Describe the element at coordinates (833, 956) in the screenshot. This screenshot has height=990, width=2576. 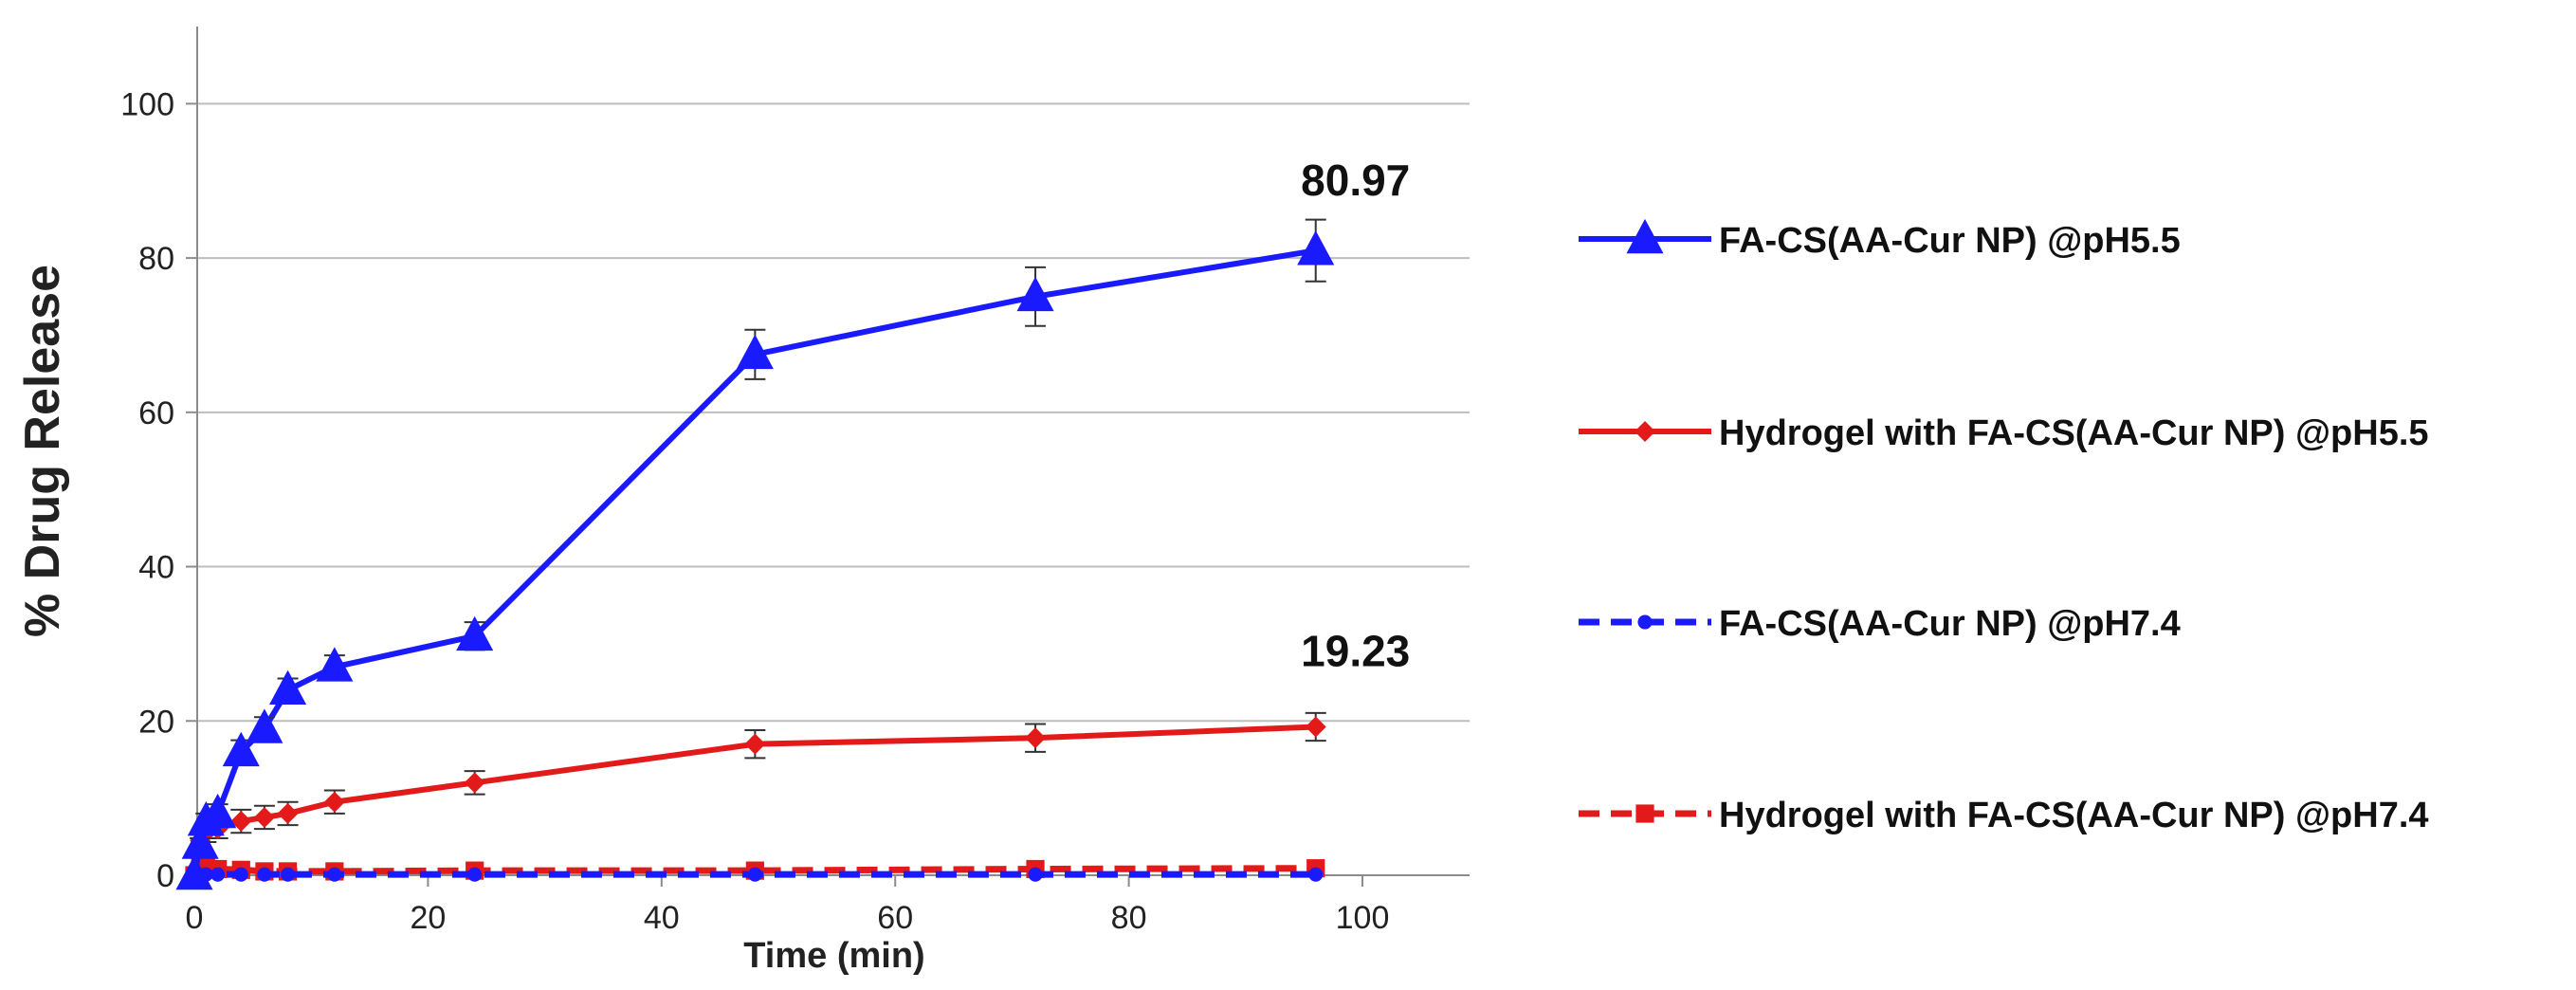
I see `x-axis-title: Time (min)` at that location.